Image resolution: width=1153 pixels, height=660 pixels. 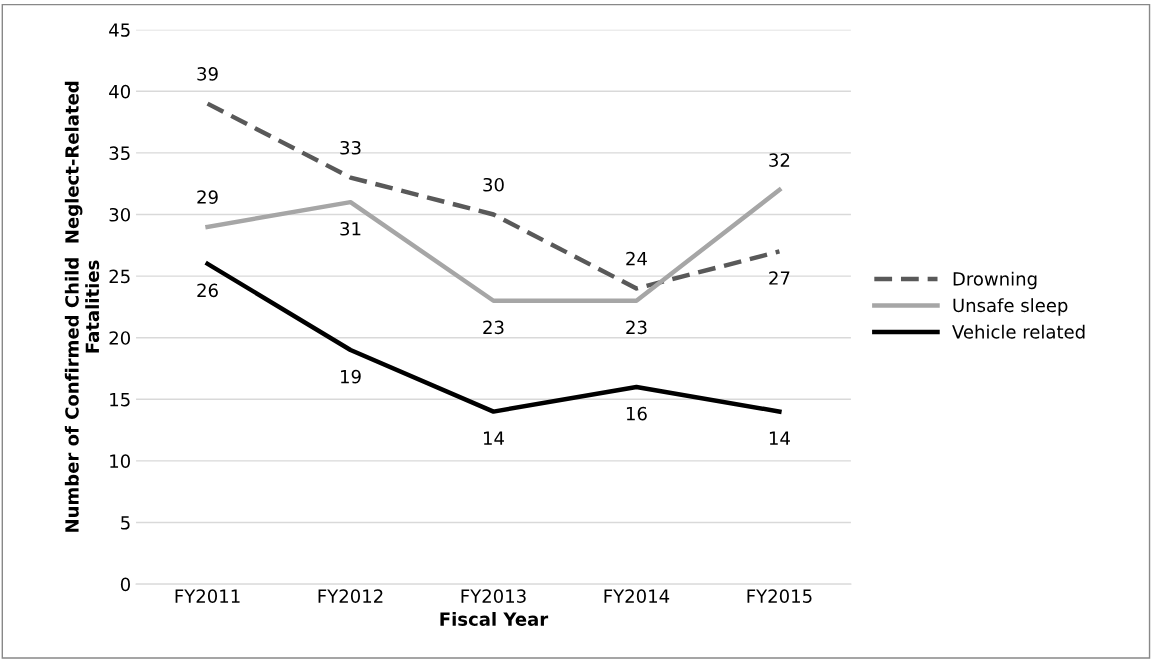 What do you see at coordinates (779, 278) in the screenshot?
I see `data-label: 27` at bounding box center [779, 278].